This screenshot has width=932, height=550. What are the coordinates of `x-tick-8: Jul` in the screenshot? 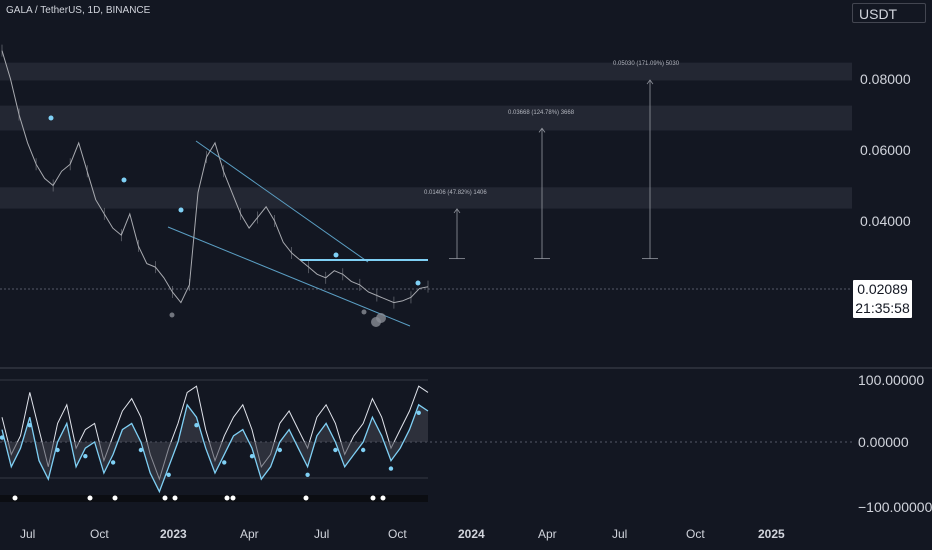 It's located at (619, 534).